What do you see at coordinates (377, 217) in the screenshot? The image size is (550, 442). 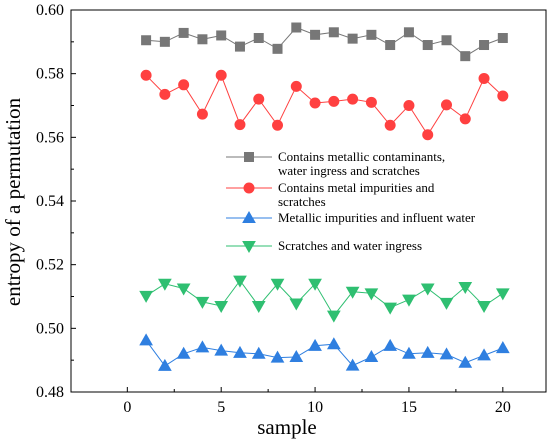 I see `legend-label: Metallic impurities and influent water` at bounding box center [377, 217].